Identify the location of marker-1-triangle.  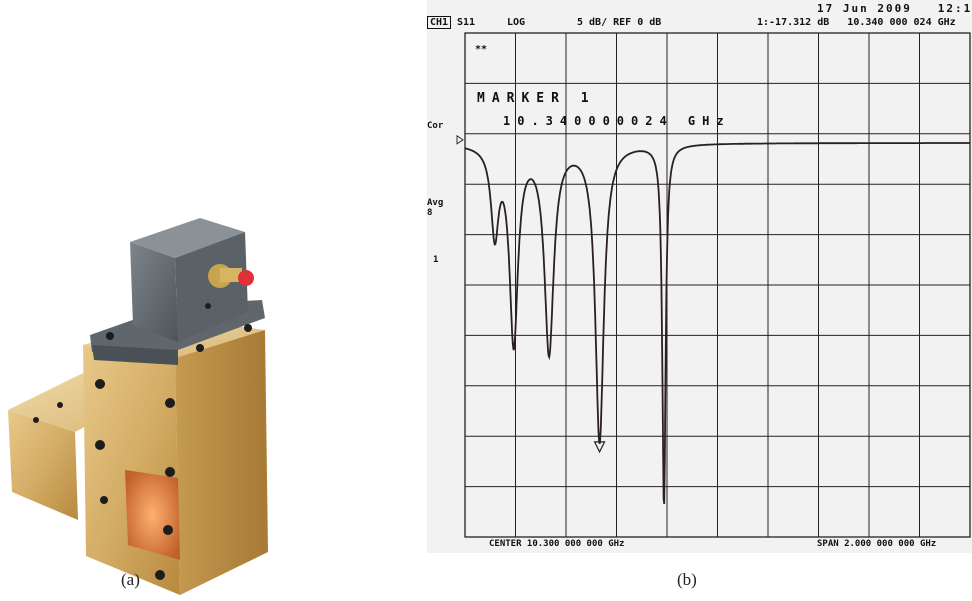
(599, 447).